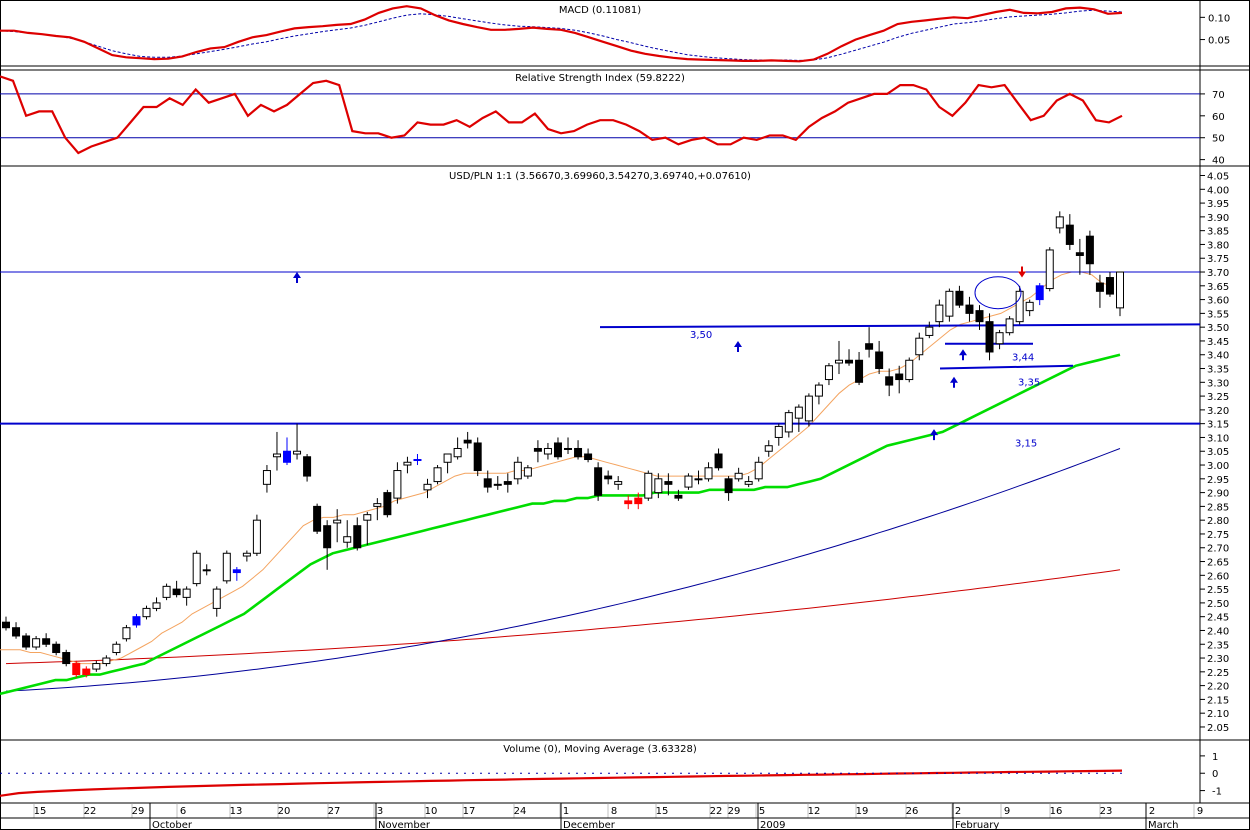 The image size is (1250, 830). Describe the element at coordinates (1218, 232) in the screenshot. I see `price-tick-label: 3.85` at that location.